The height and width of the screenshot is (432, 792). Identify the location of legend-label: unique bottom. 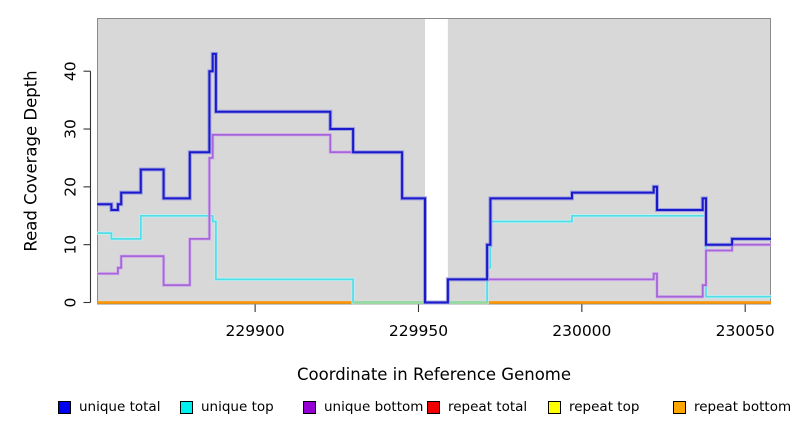
(374, 407).